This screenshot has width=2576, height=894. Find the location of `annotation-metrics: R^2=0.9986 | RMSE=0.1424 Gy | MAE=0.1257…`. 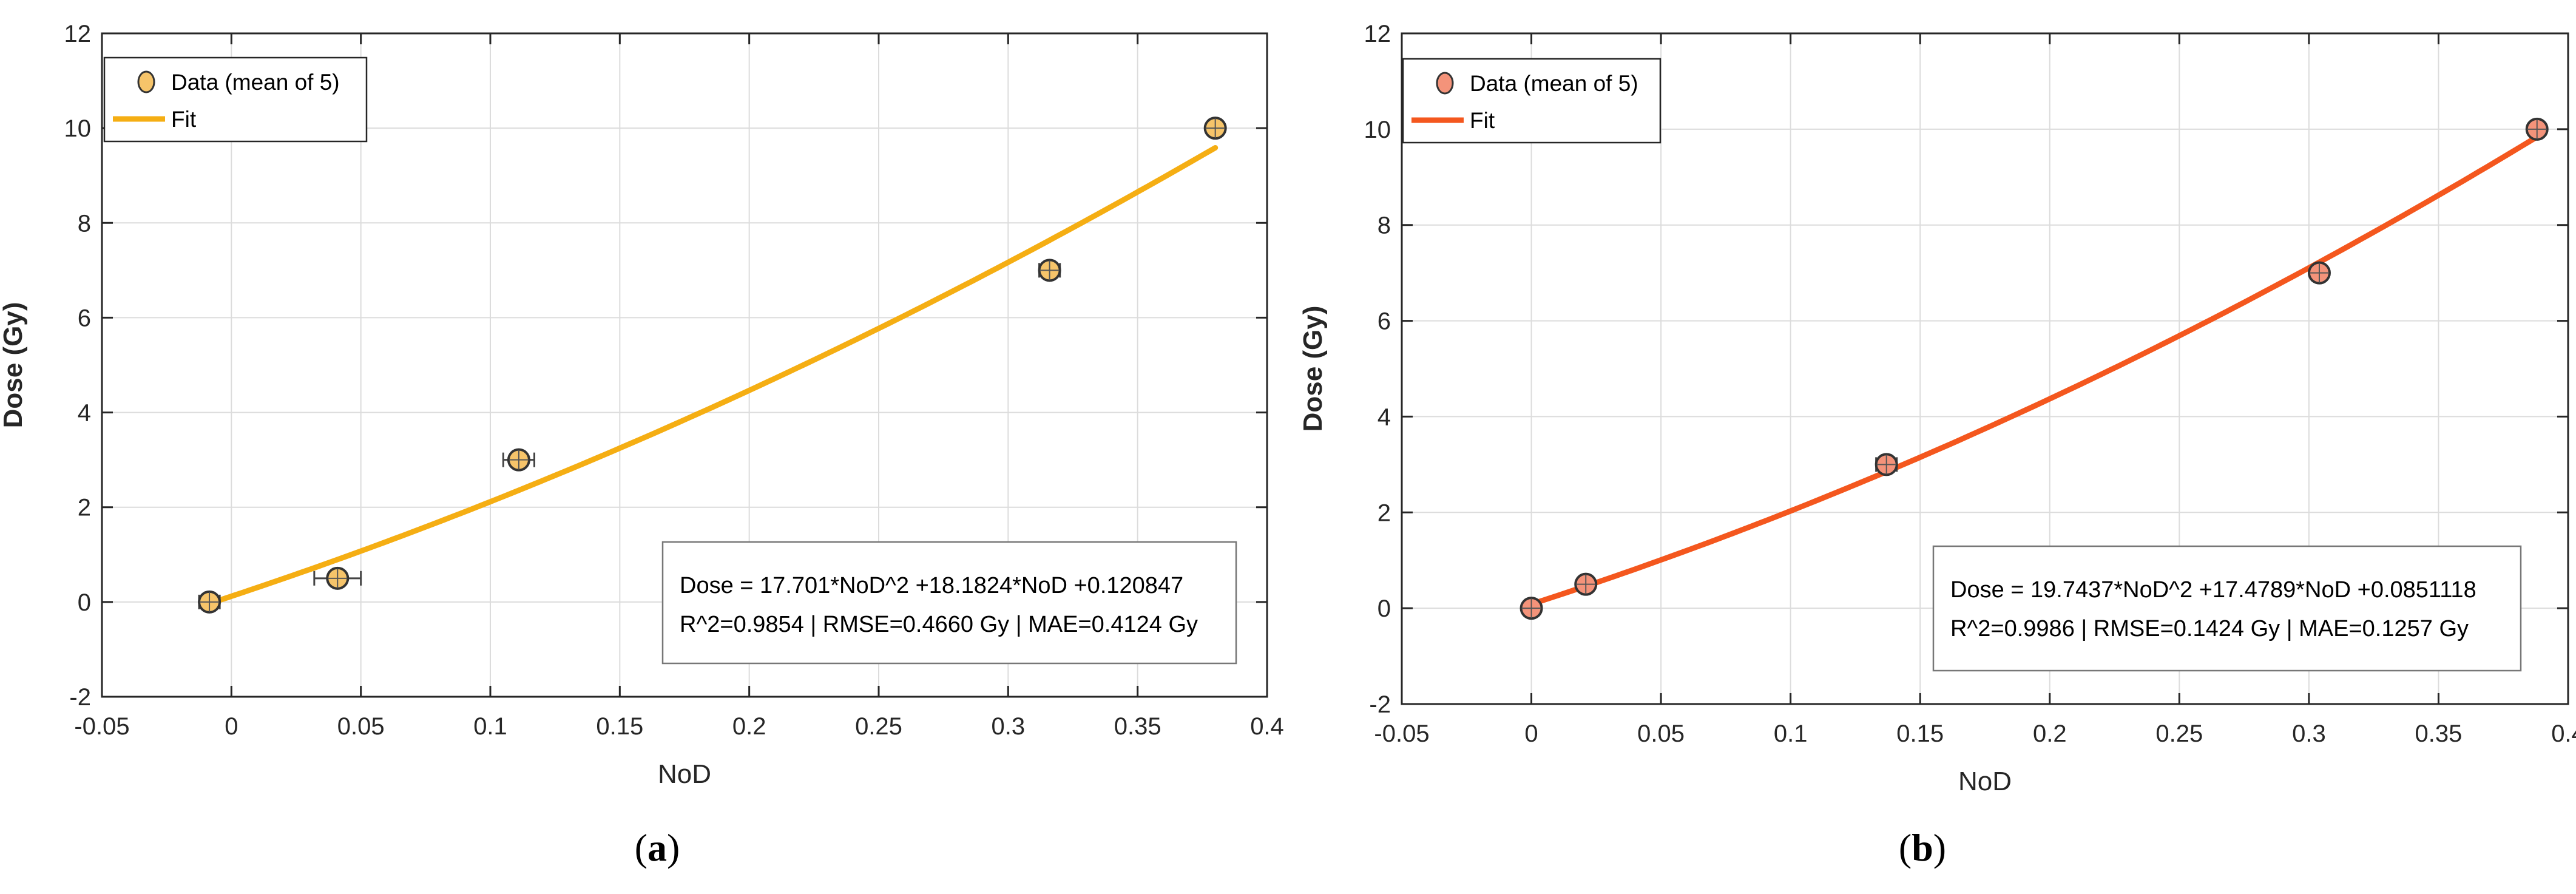

annotation-metrics: R^2=0.9986 | RMSE=0.1424 Gy | MAE=0.1257… is located at coordinates (2209, 629).